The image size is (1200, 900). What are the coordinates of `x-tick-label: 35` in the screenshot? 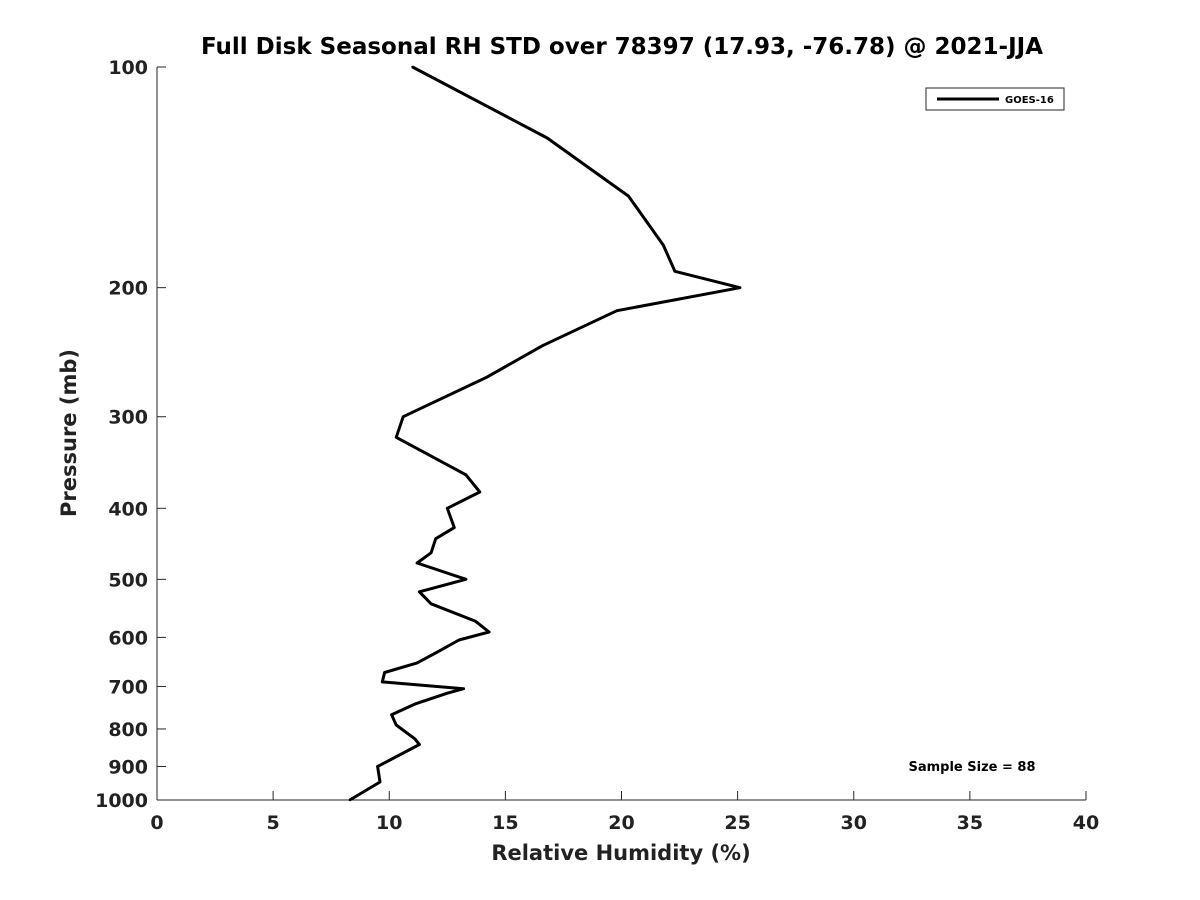 It's located at (970, 823).